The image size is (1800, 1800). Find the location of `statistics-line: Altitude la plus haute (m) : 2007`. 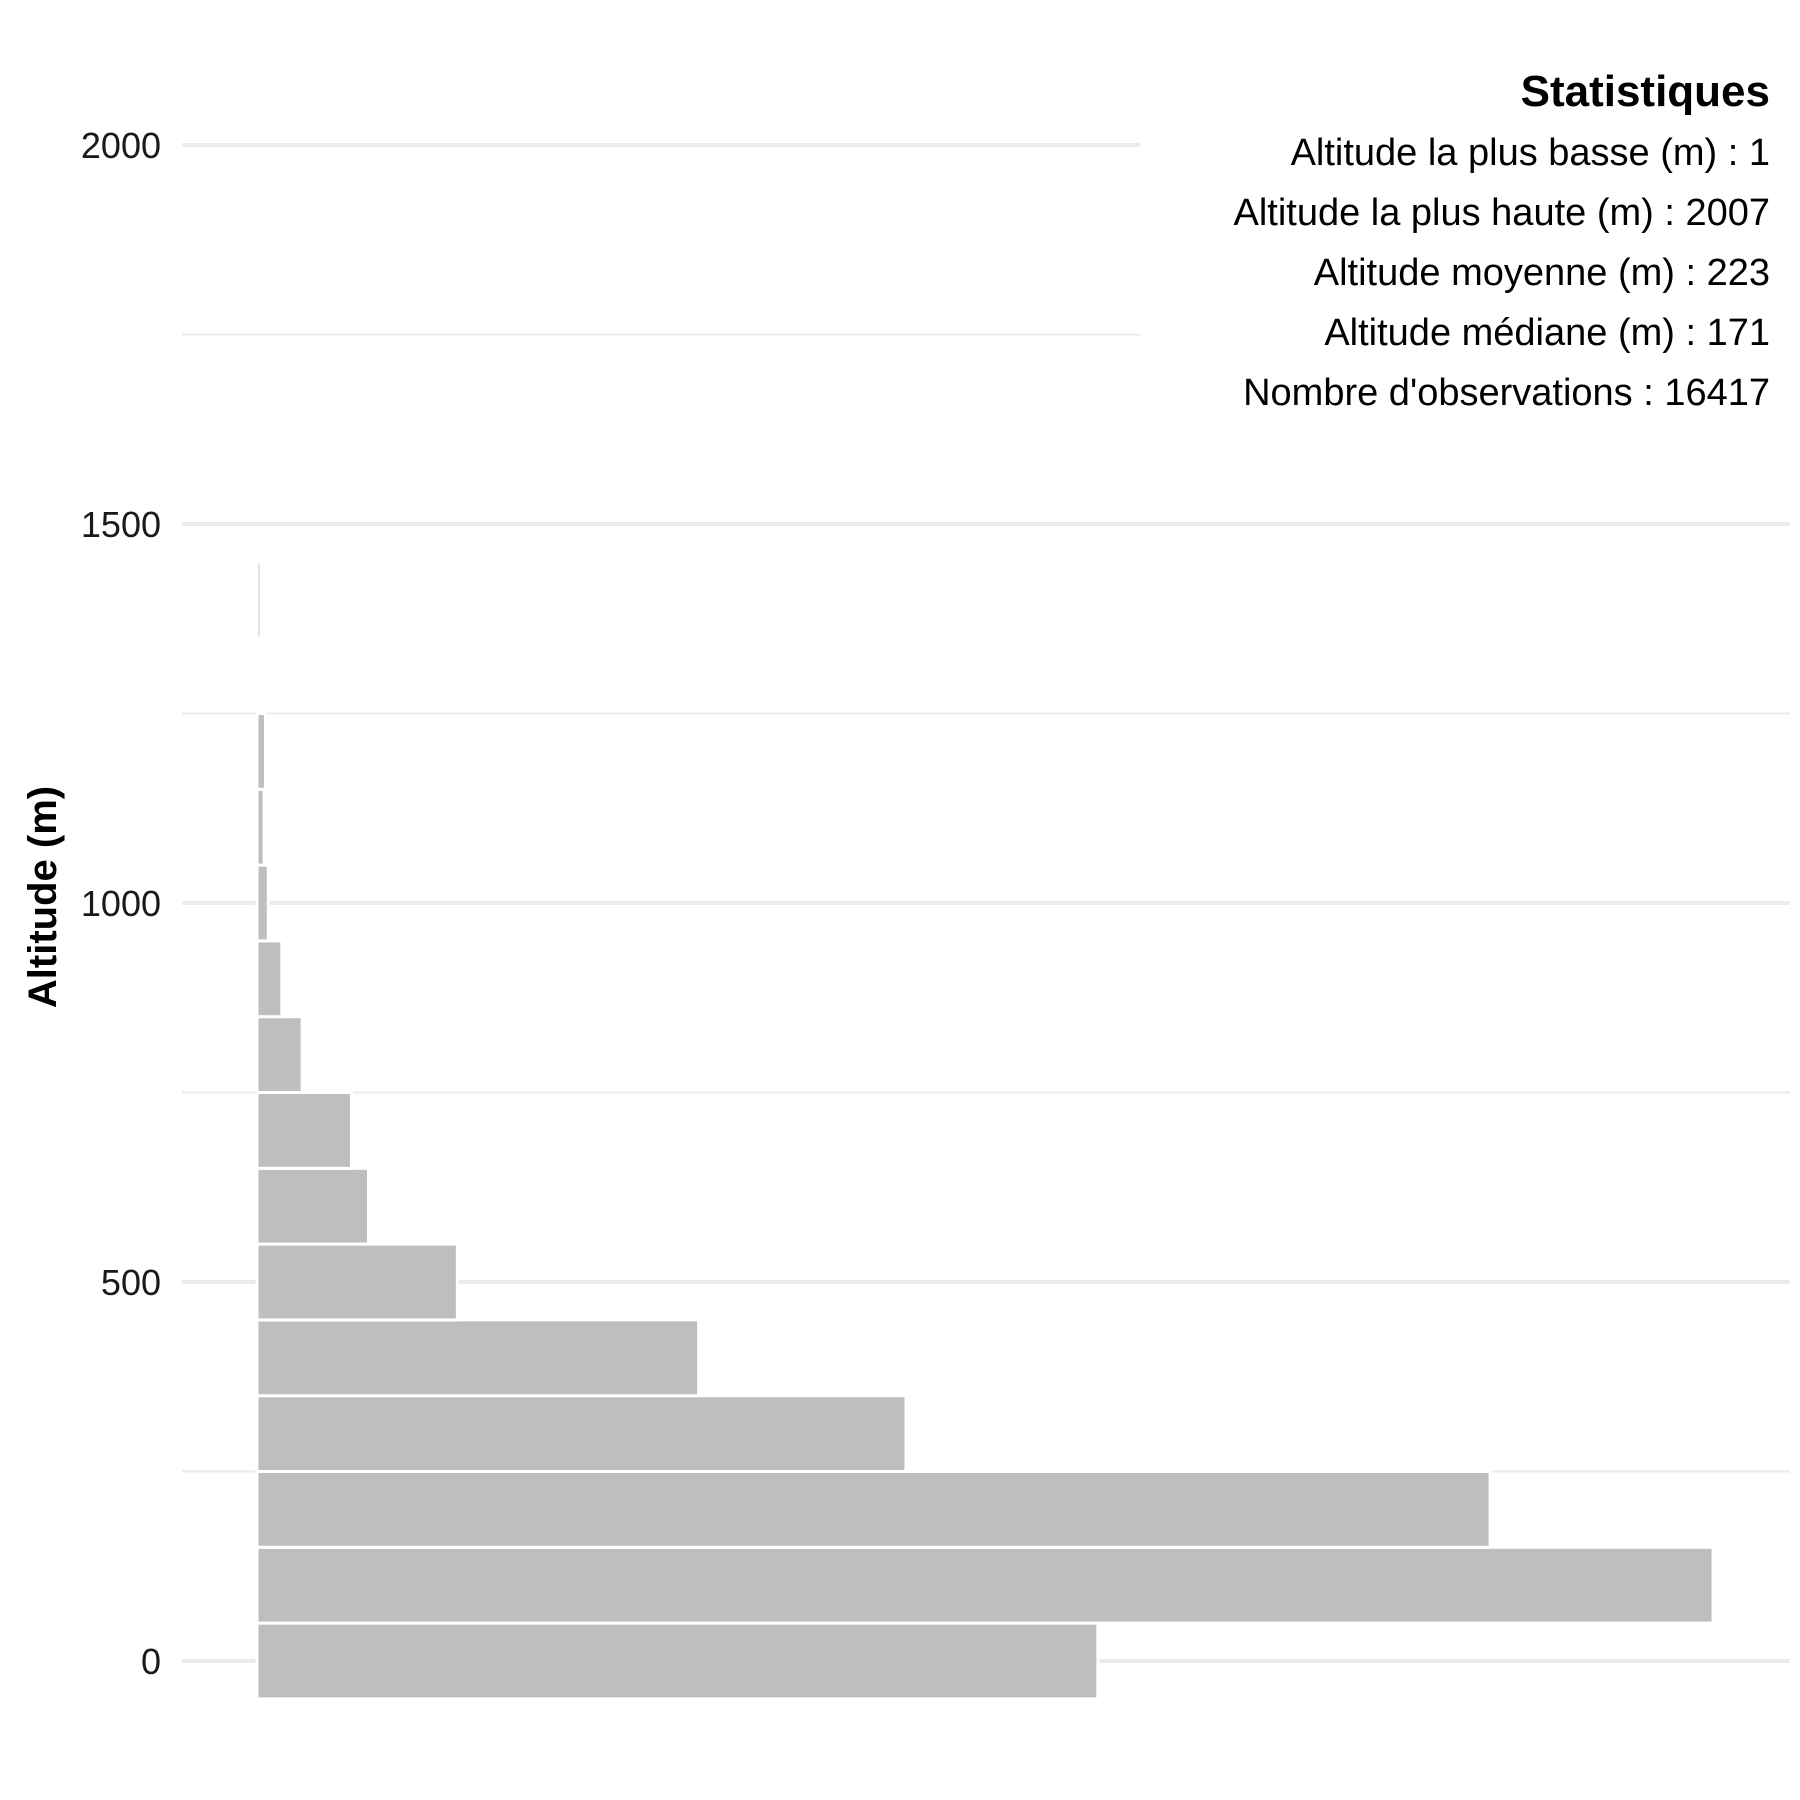

statistics-line: Altitude la plus haute (m) : 2007 is located at coordinates (1501, 213).